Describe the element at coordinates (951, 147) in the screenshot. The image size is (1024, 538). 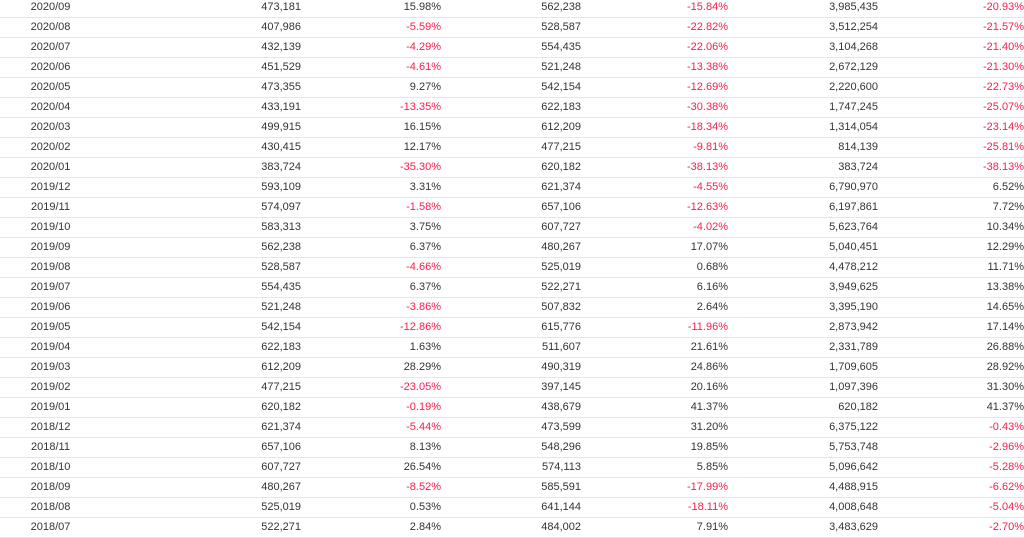
I see `cumulative-change-cell: -25.81%` at that location.